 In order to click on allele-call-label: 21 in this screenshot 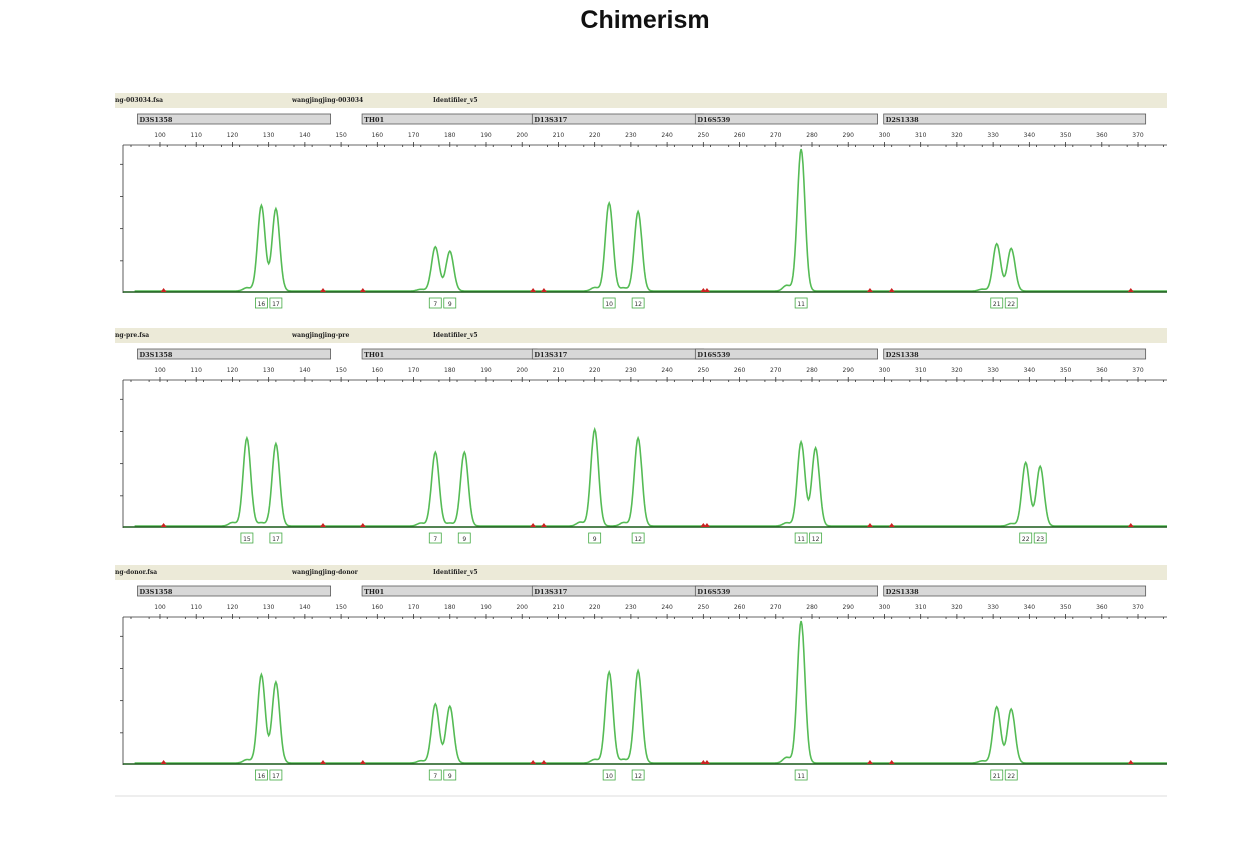, I will do `click(997, 304)`.